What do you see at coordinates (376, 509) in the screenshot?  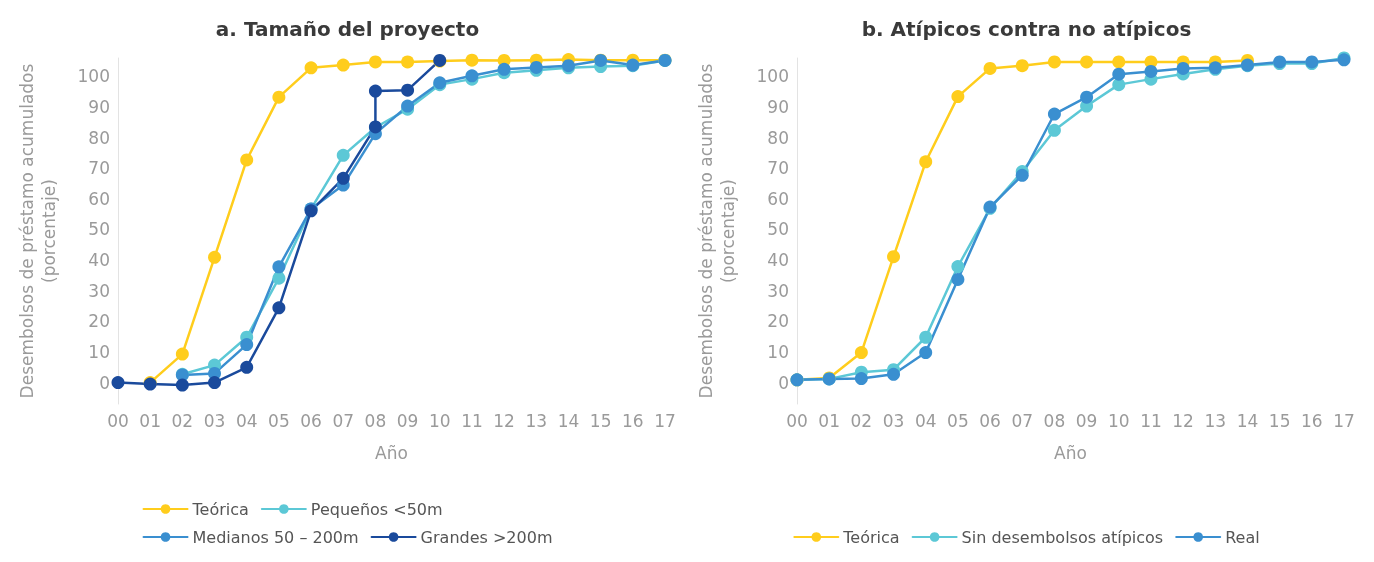 I see `legend-label: Pequeños <50m` at bounding box center [376, 509].